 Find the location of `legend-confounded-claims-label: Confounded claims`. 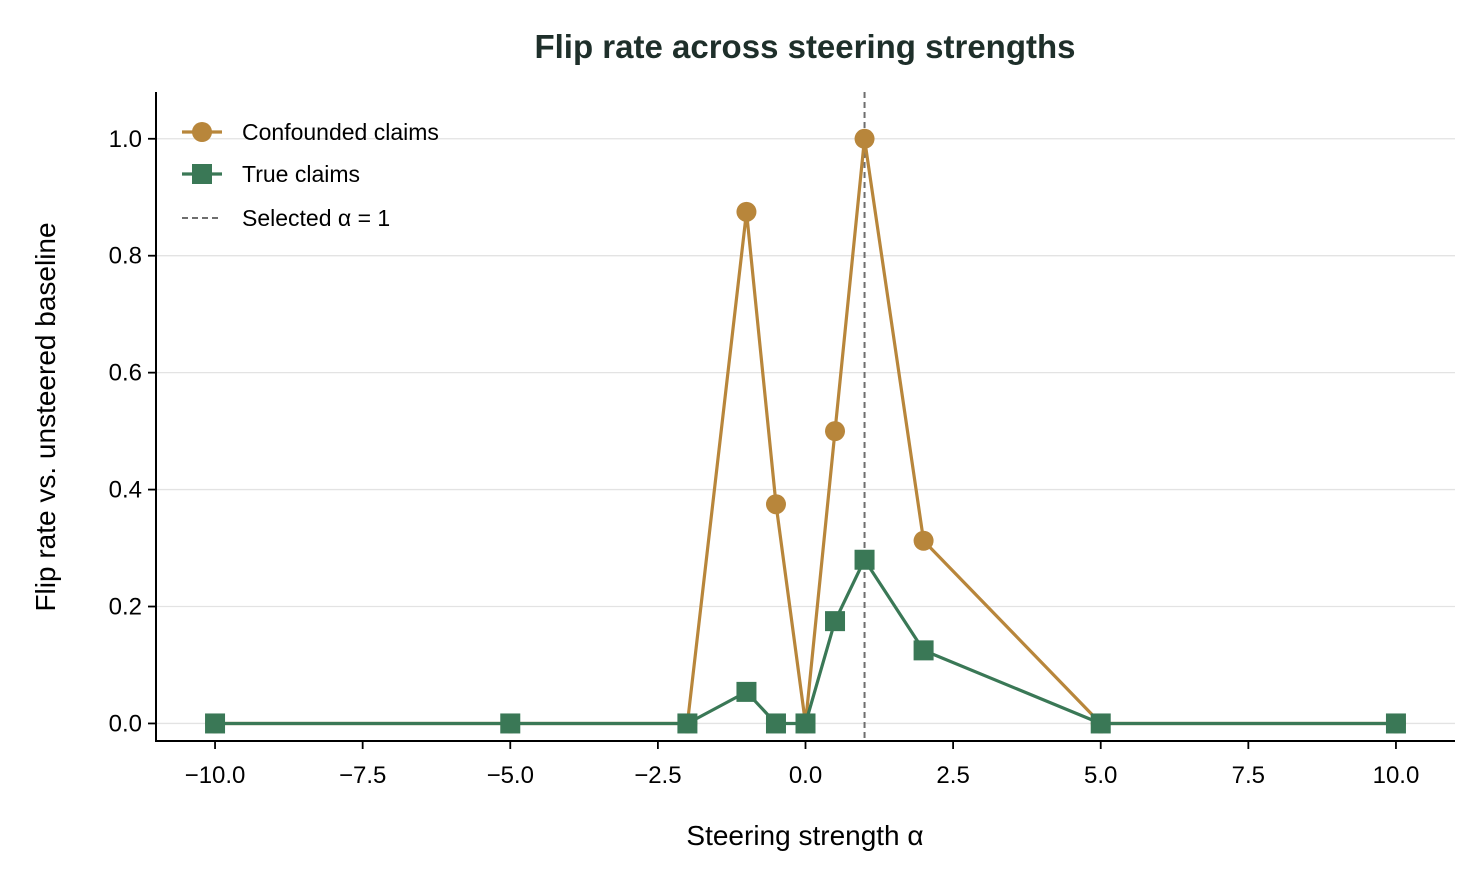

legend-confounded-claims-label: Confounded claims is located at coordinates (340, 132).